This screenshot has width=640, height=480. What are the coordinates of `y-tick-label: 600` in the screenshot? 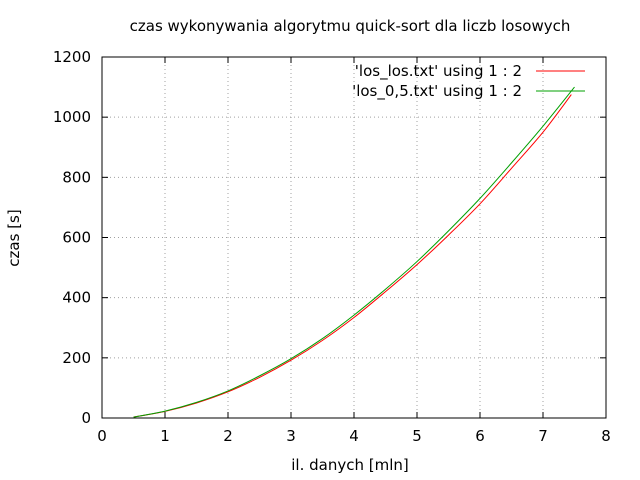 It's located at (76, 238).